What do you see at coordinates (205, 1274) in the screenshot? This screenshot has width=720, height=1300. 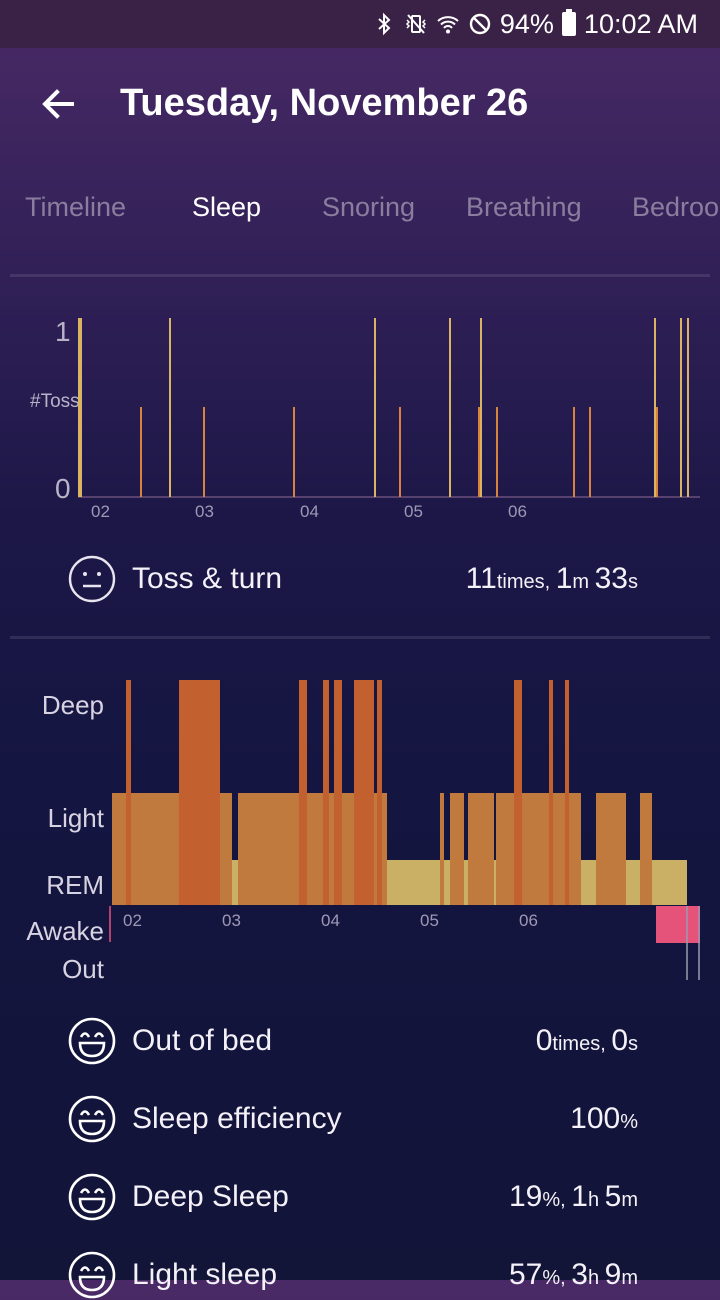 I see `stat-label: Light sleep` at bounding box center [205, 1274].